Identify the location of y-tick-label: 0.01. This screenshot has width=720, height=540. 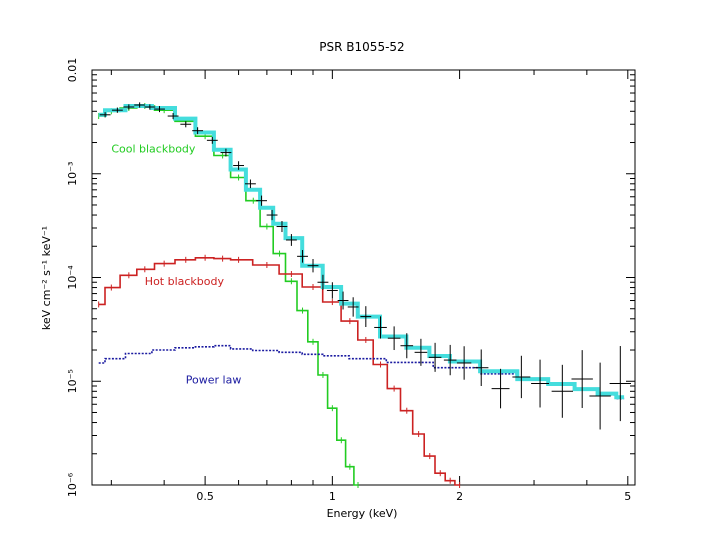
(72, 70).